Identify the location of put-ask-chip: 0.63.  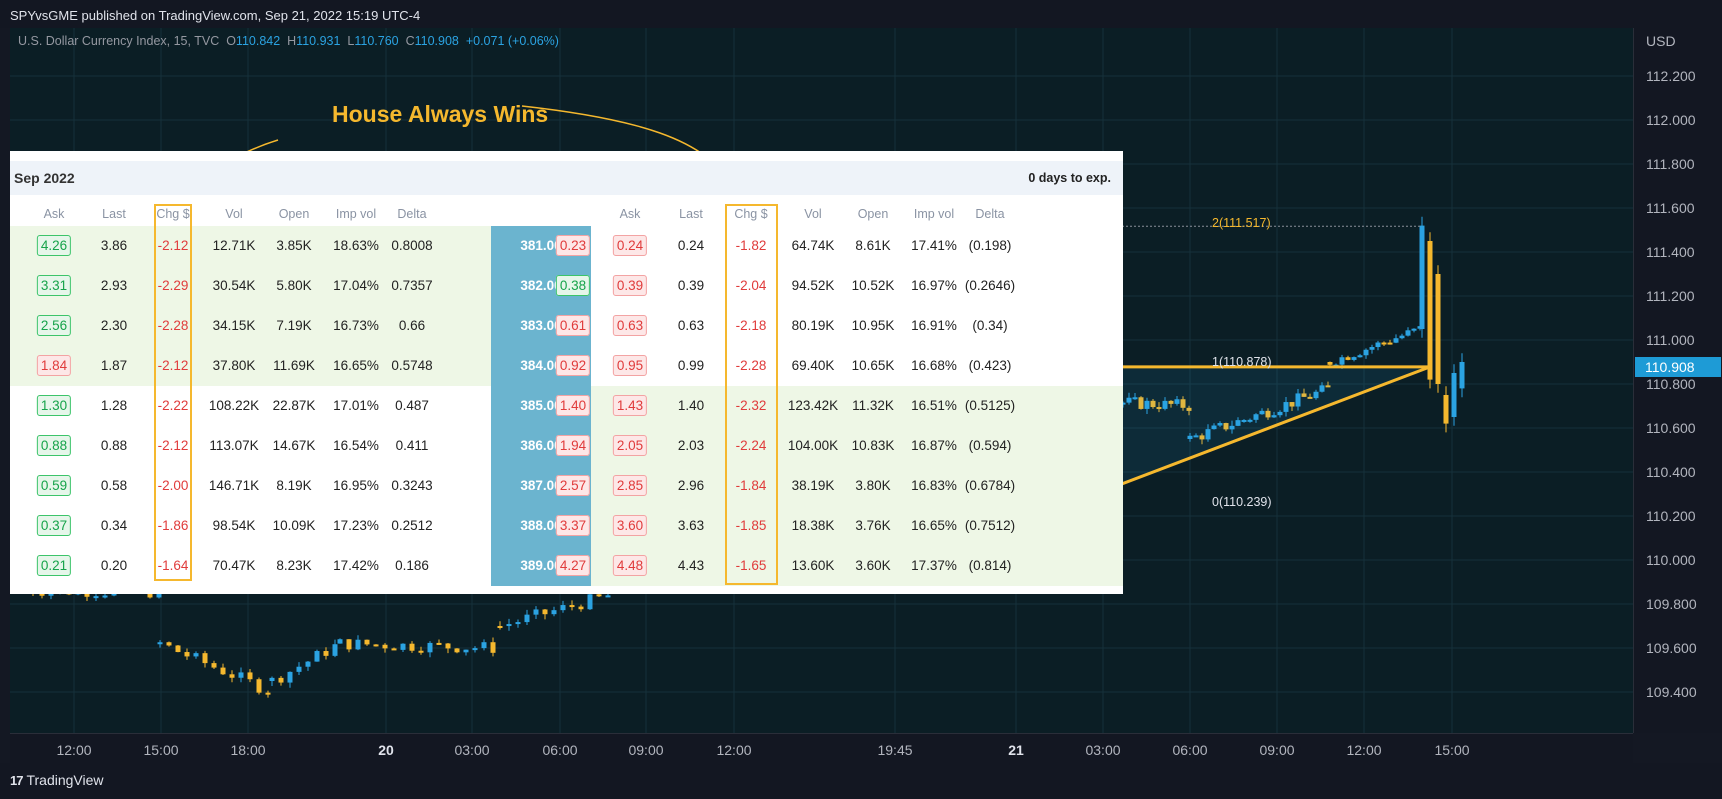
(630, 325).